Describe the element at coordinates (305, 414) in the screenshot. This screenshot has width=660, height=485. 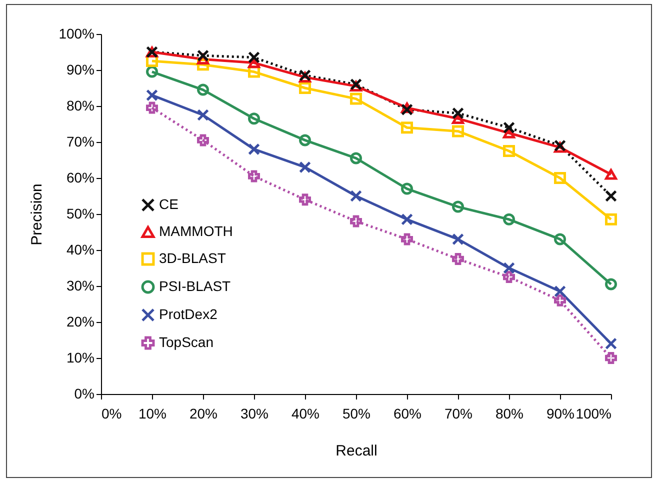
I see `x-tick-label: 40%` at that location.